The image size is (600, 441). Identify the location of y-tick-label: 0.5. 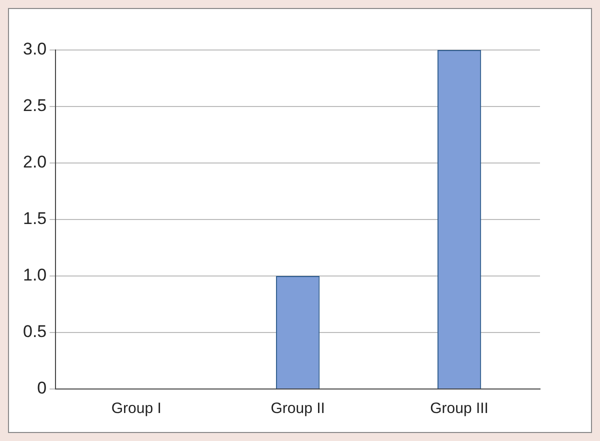
(34, 332).